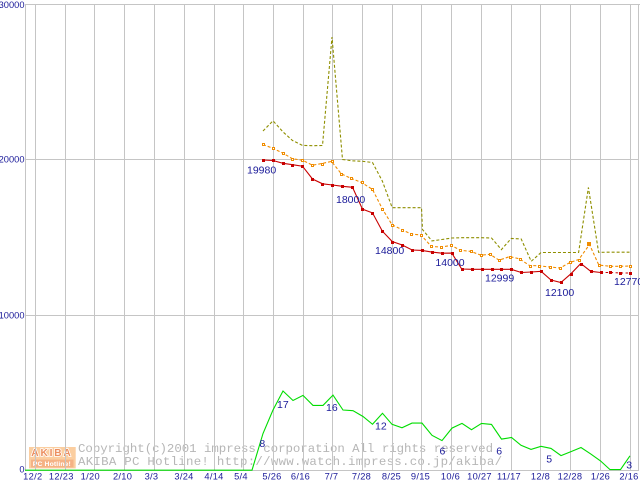  Describe the element at coordinates (271, 476) in the screenshot. I see `svg-text: 5/26` at that location.